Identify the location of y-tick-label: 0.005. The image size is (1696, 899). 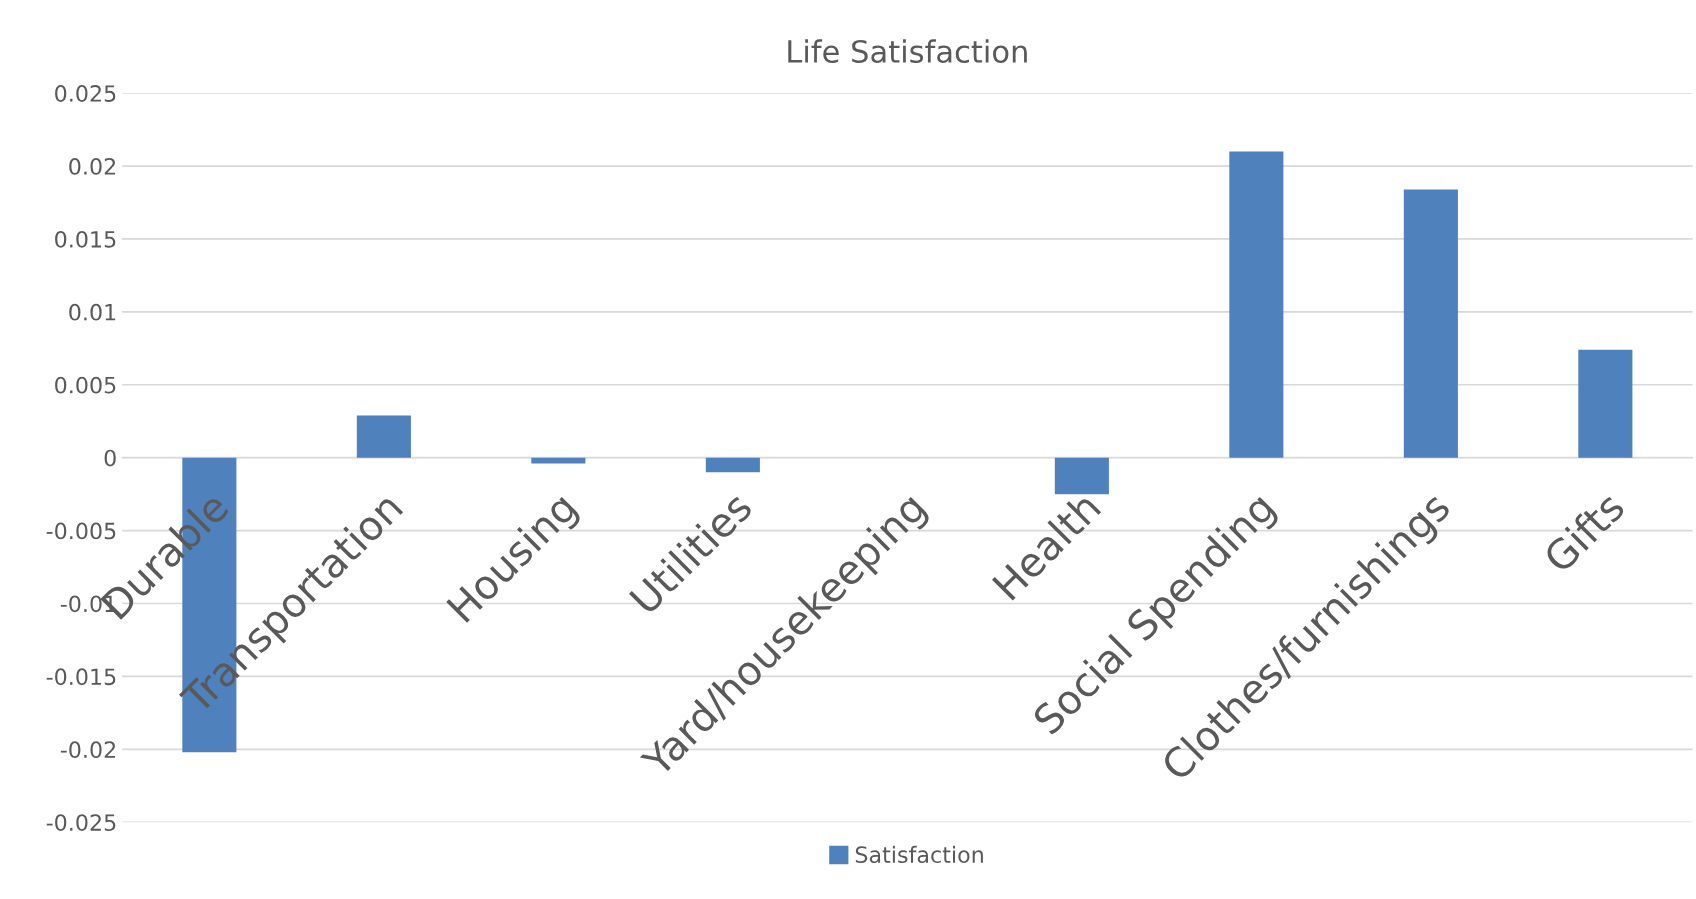
(85, 385).